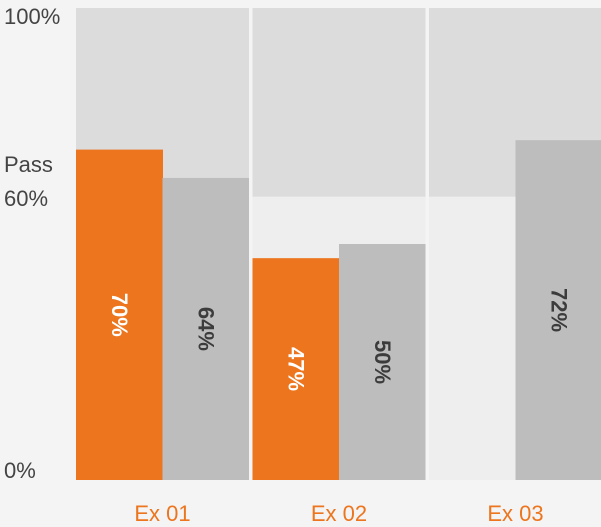 This screenshot has width=601, height=527. What do you see at coordinates (32, 243) in the screenshot?
I see `y-axis: 100% 60% 0% Pass` at bounding box center [32, 243].